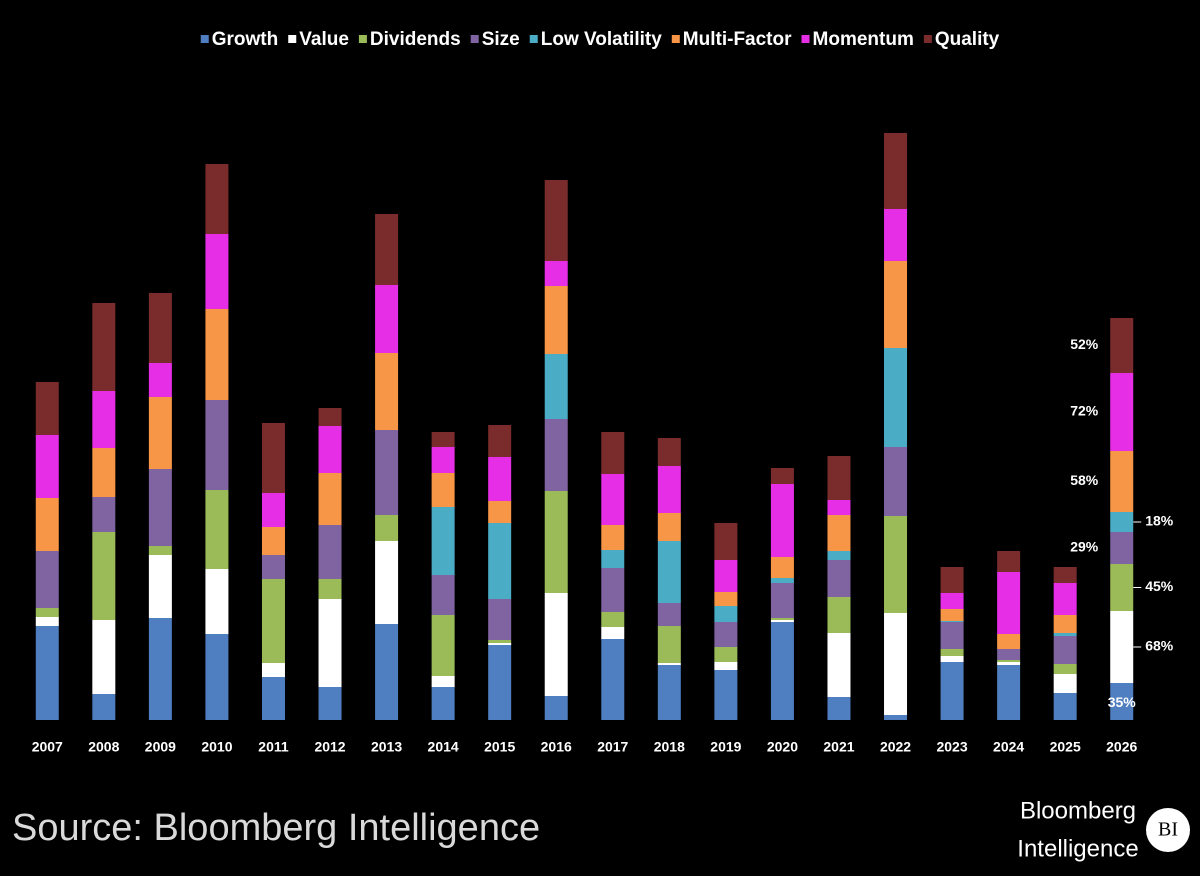 The height and width of the screenshot is (876, 1200). Describe the element at coordinates (1121, 747) in the screenshot. I see `x-tick-label: 2026` at that location.